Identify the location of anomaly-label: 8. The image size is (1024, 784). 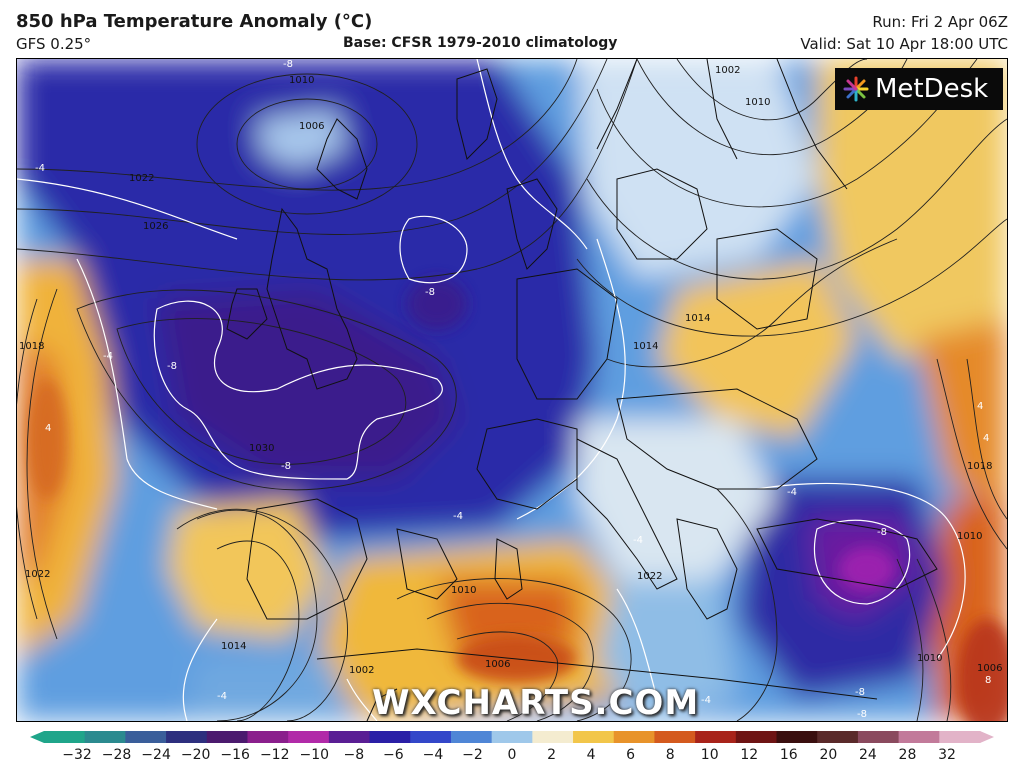
(988, 680).